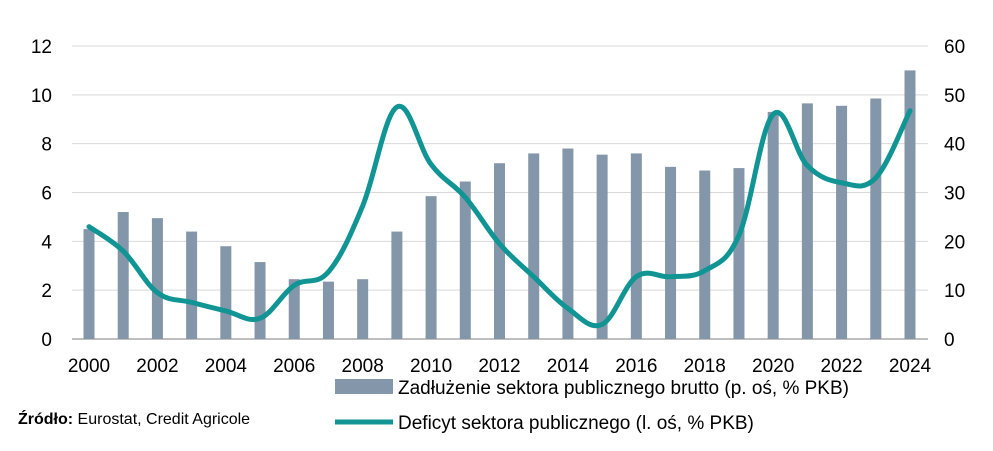 The height and width of the screenshot is (451, 993). Describe the element at coordinates (949, 340) in the screenshot. I see `y-right-tick-label: 0` at that location.